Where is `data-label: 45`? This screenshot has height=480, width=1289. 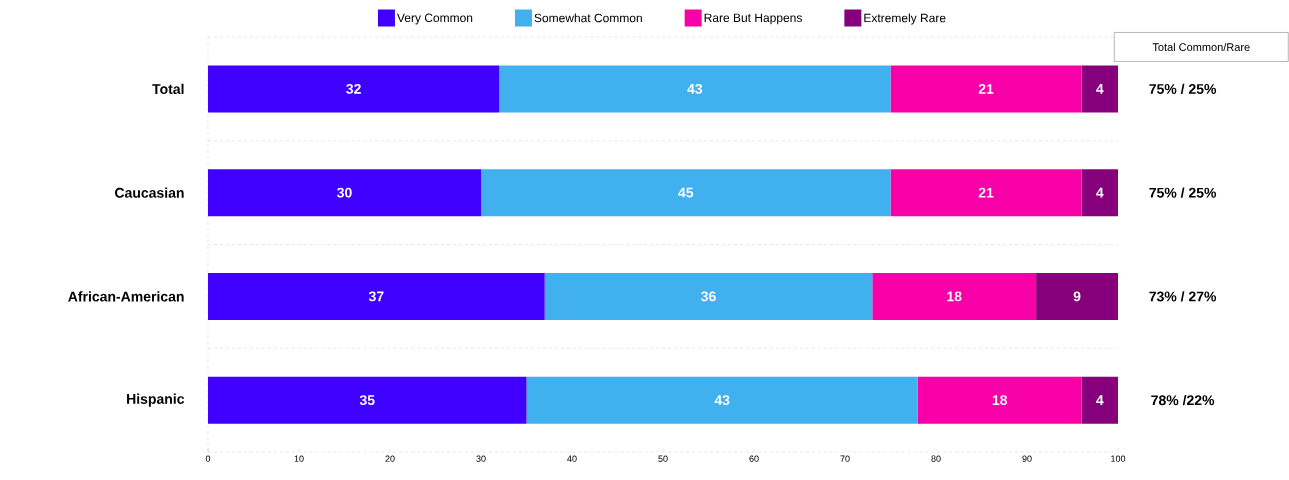 data-label: 45 is located at coordinates (686, 192).